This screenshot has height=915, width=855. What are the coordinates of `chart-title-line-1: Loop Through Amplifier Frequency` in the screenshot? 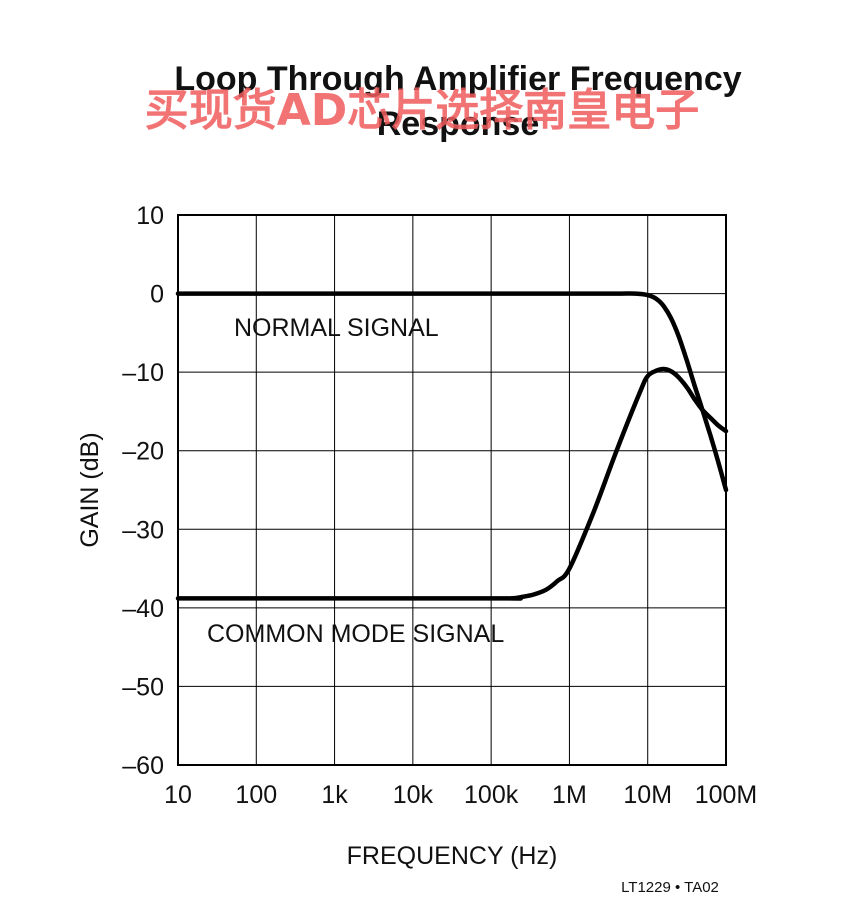 It's located at (457, 79).